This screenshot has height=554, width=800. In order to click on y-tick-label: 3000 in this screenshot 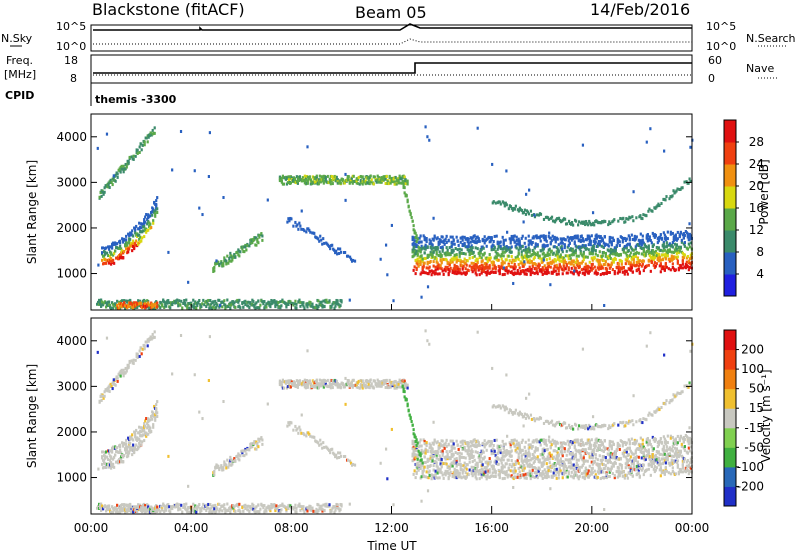, I will do `click(71, 182)`.